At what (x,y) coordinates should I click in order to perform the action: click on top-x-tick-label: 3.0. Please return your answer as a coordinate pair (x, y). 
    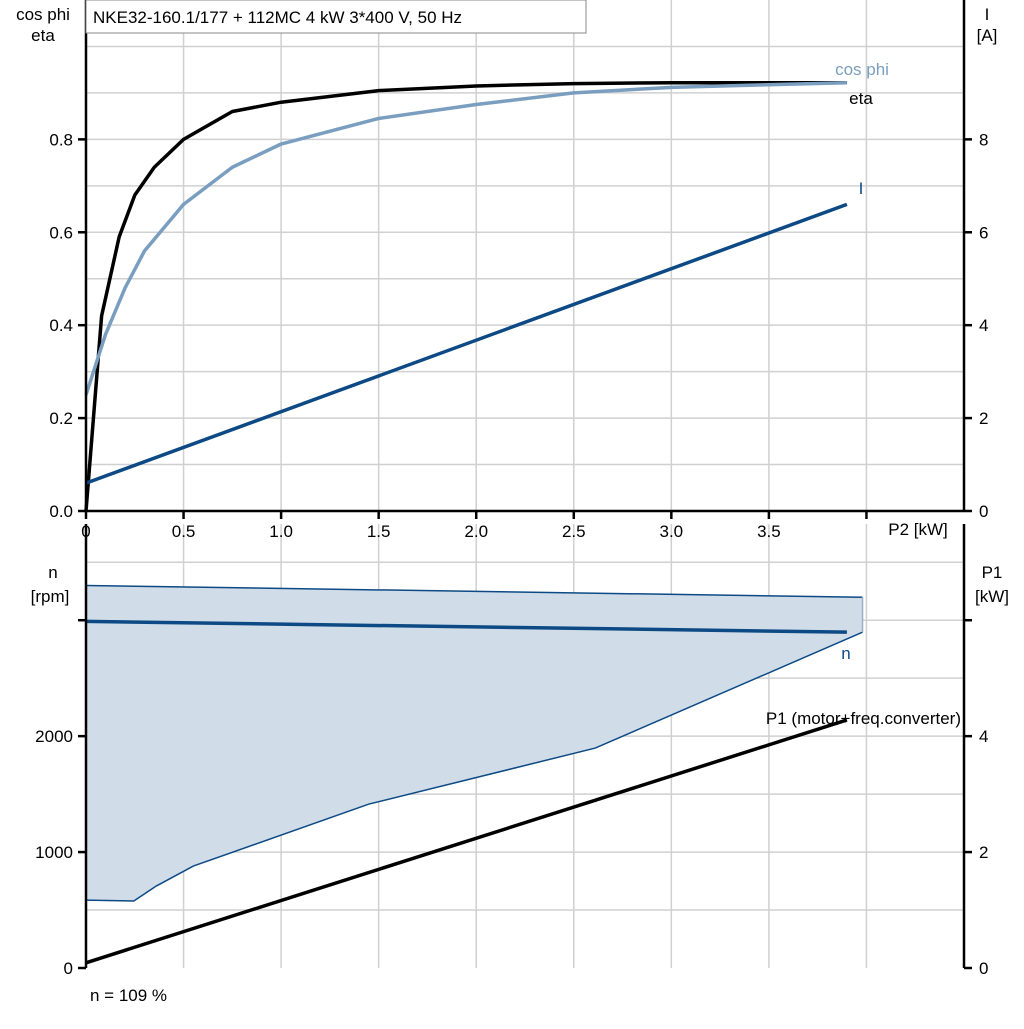
    Looking at the image, I should click on (672, 531).